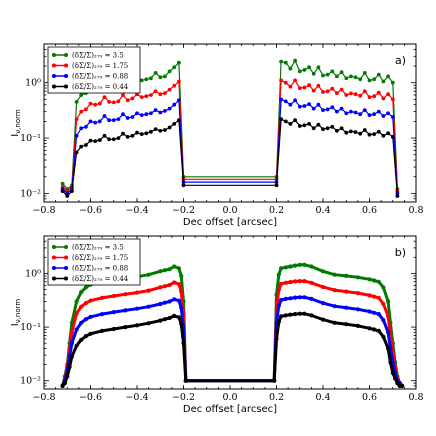 This screenshot has height=436, width=436. What do you see at coordinates (100, 258) in the screenshot?
I see `legend-label: (δΣ/Σ)₂₇₉ = 1.75` at bounding box center [100, 258].